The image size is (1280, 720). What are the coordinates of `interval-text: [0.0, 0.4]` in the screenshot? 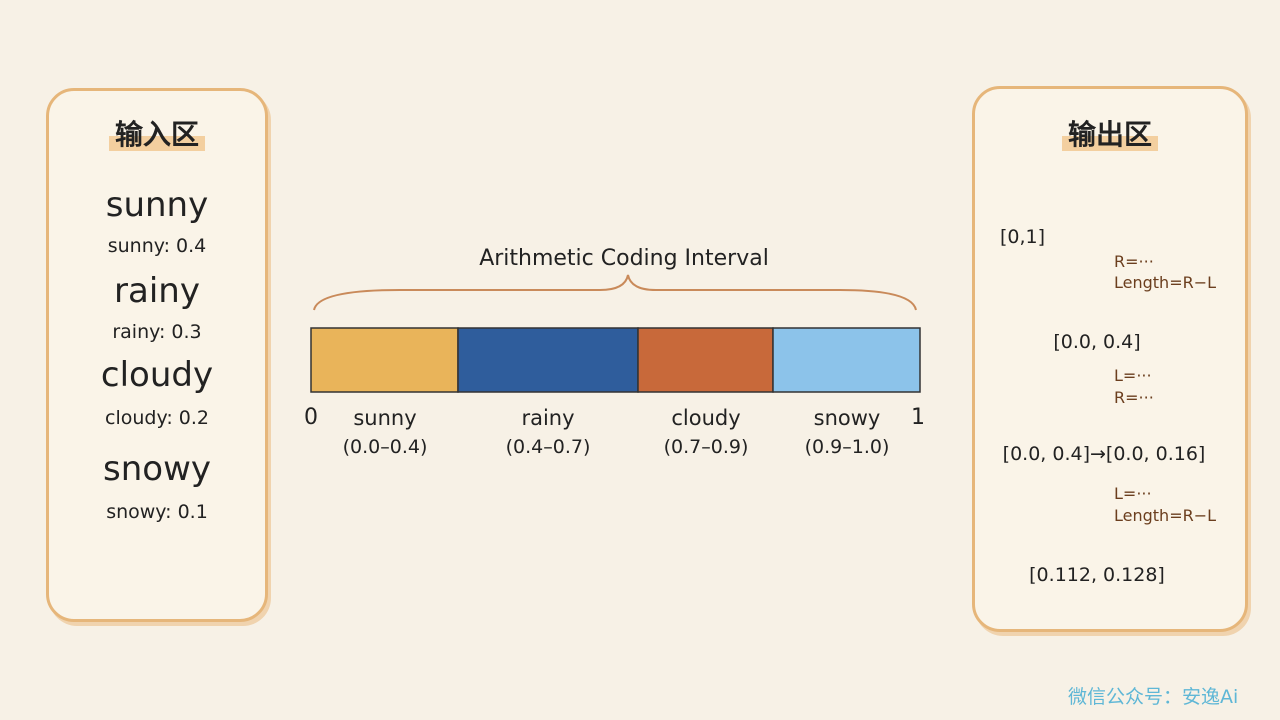 It's located at (1097, 342).